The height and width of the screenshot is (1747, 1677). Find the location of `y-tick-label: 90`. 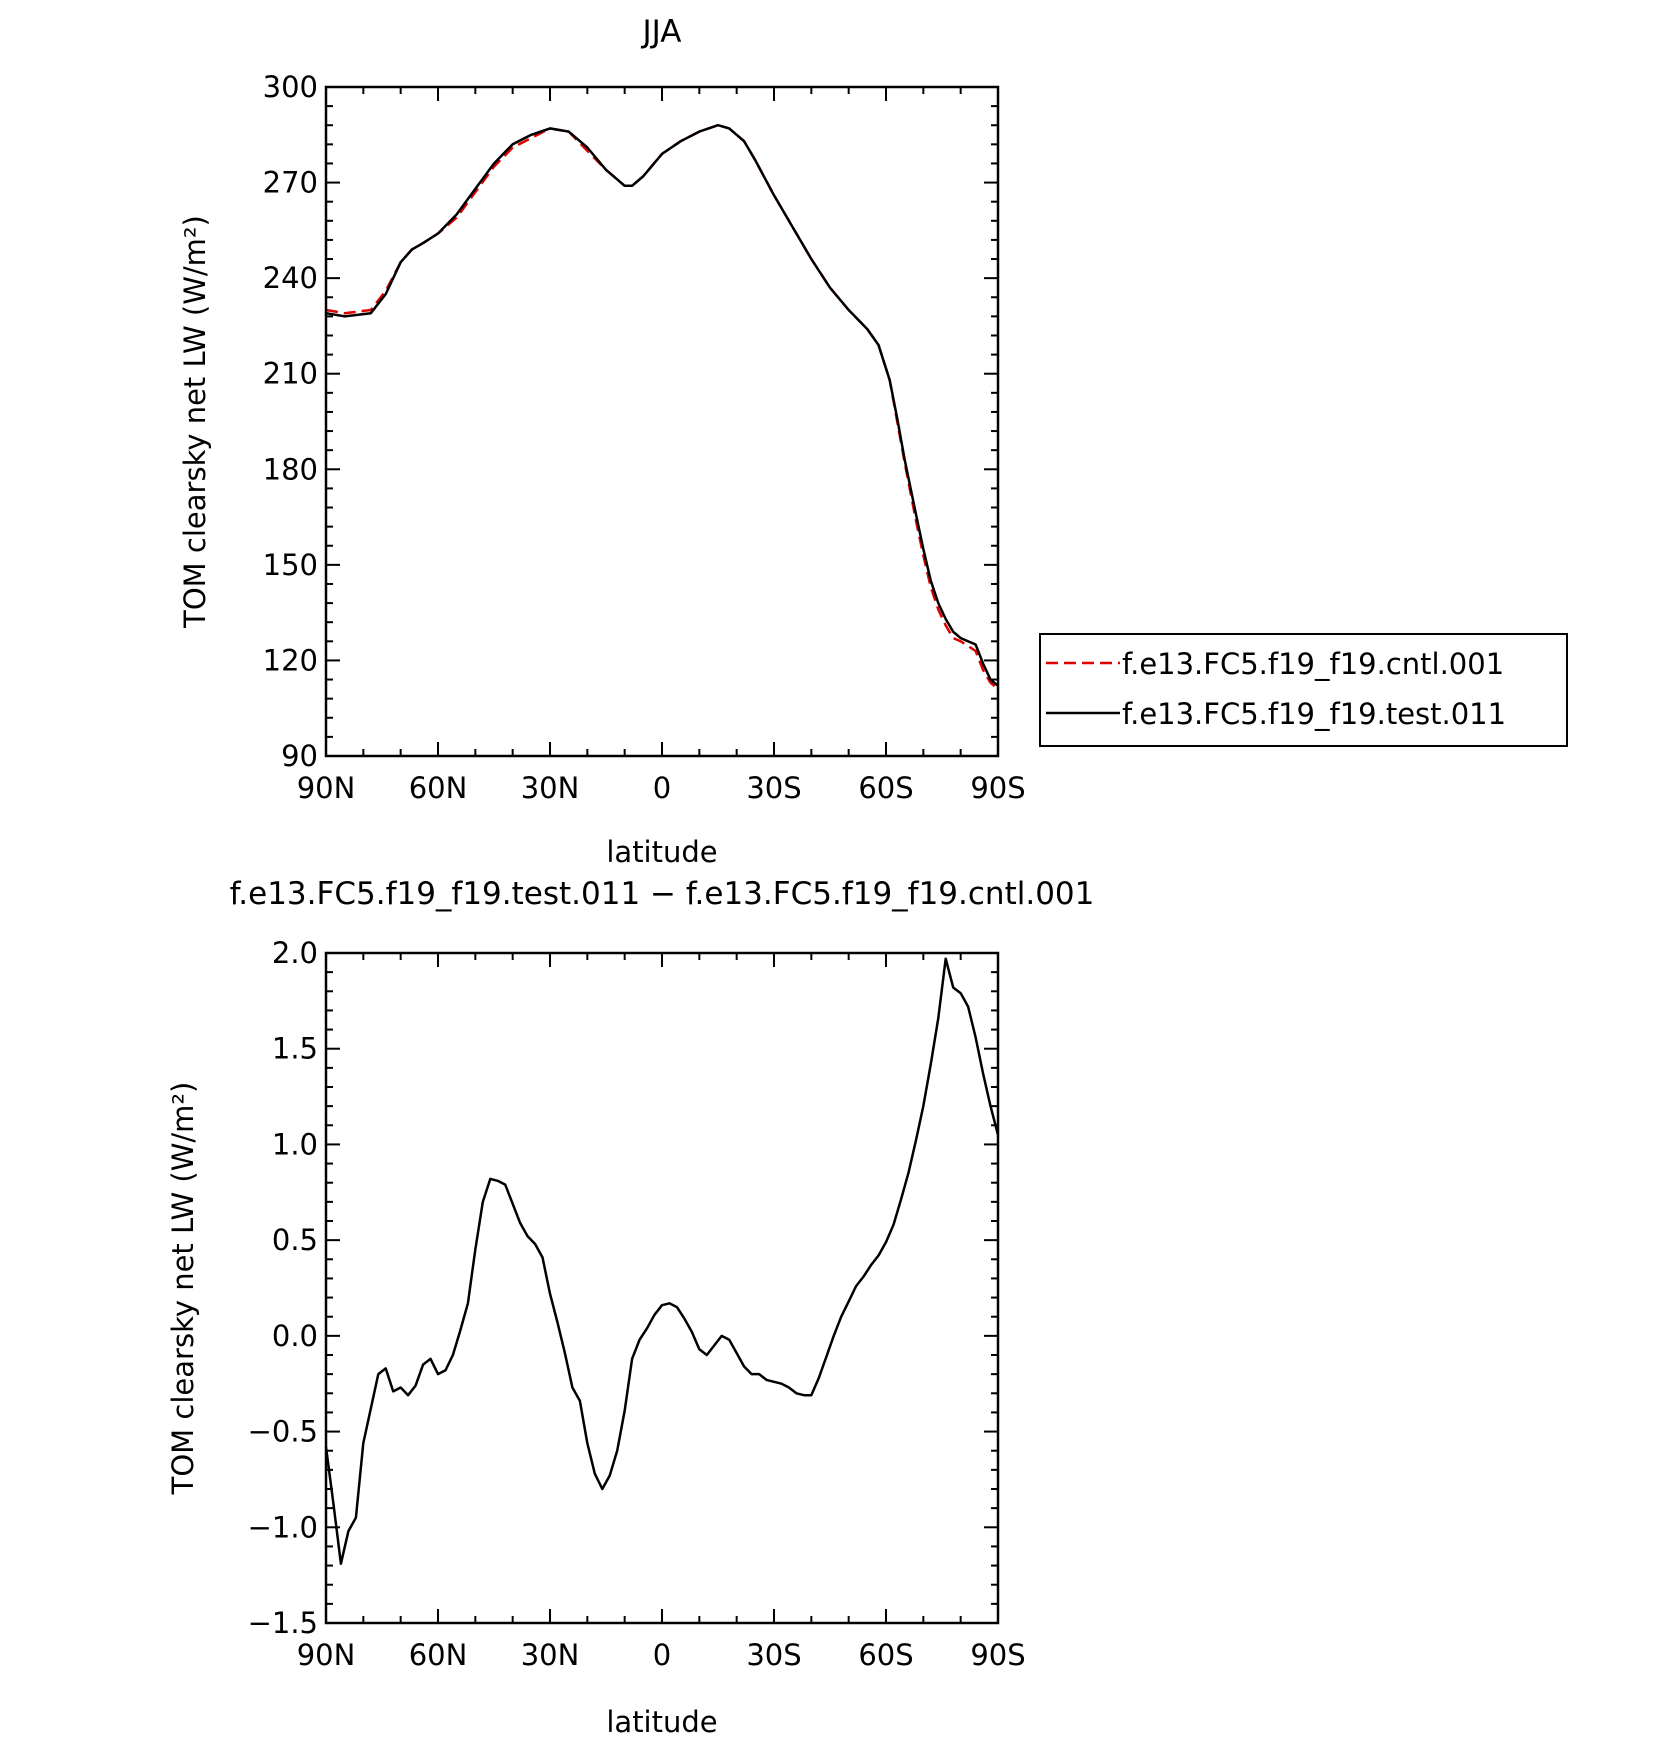

y-tick-label: 90 is located at coordinates (299, 756).